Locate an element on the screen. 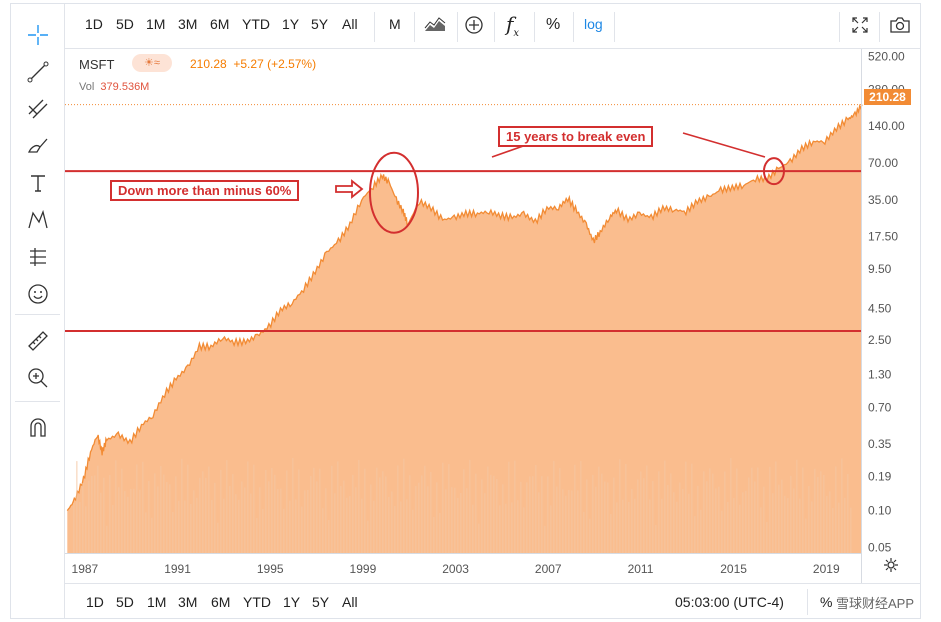 This screenshot has width=941, height=622. annotation-break-even: 15 years to break even is located at coordinates (576, 136).